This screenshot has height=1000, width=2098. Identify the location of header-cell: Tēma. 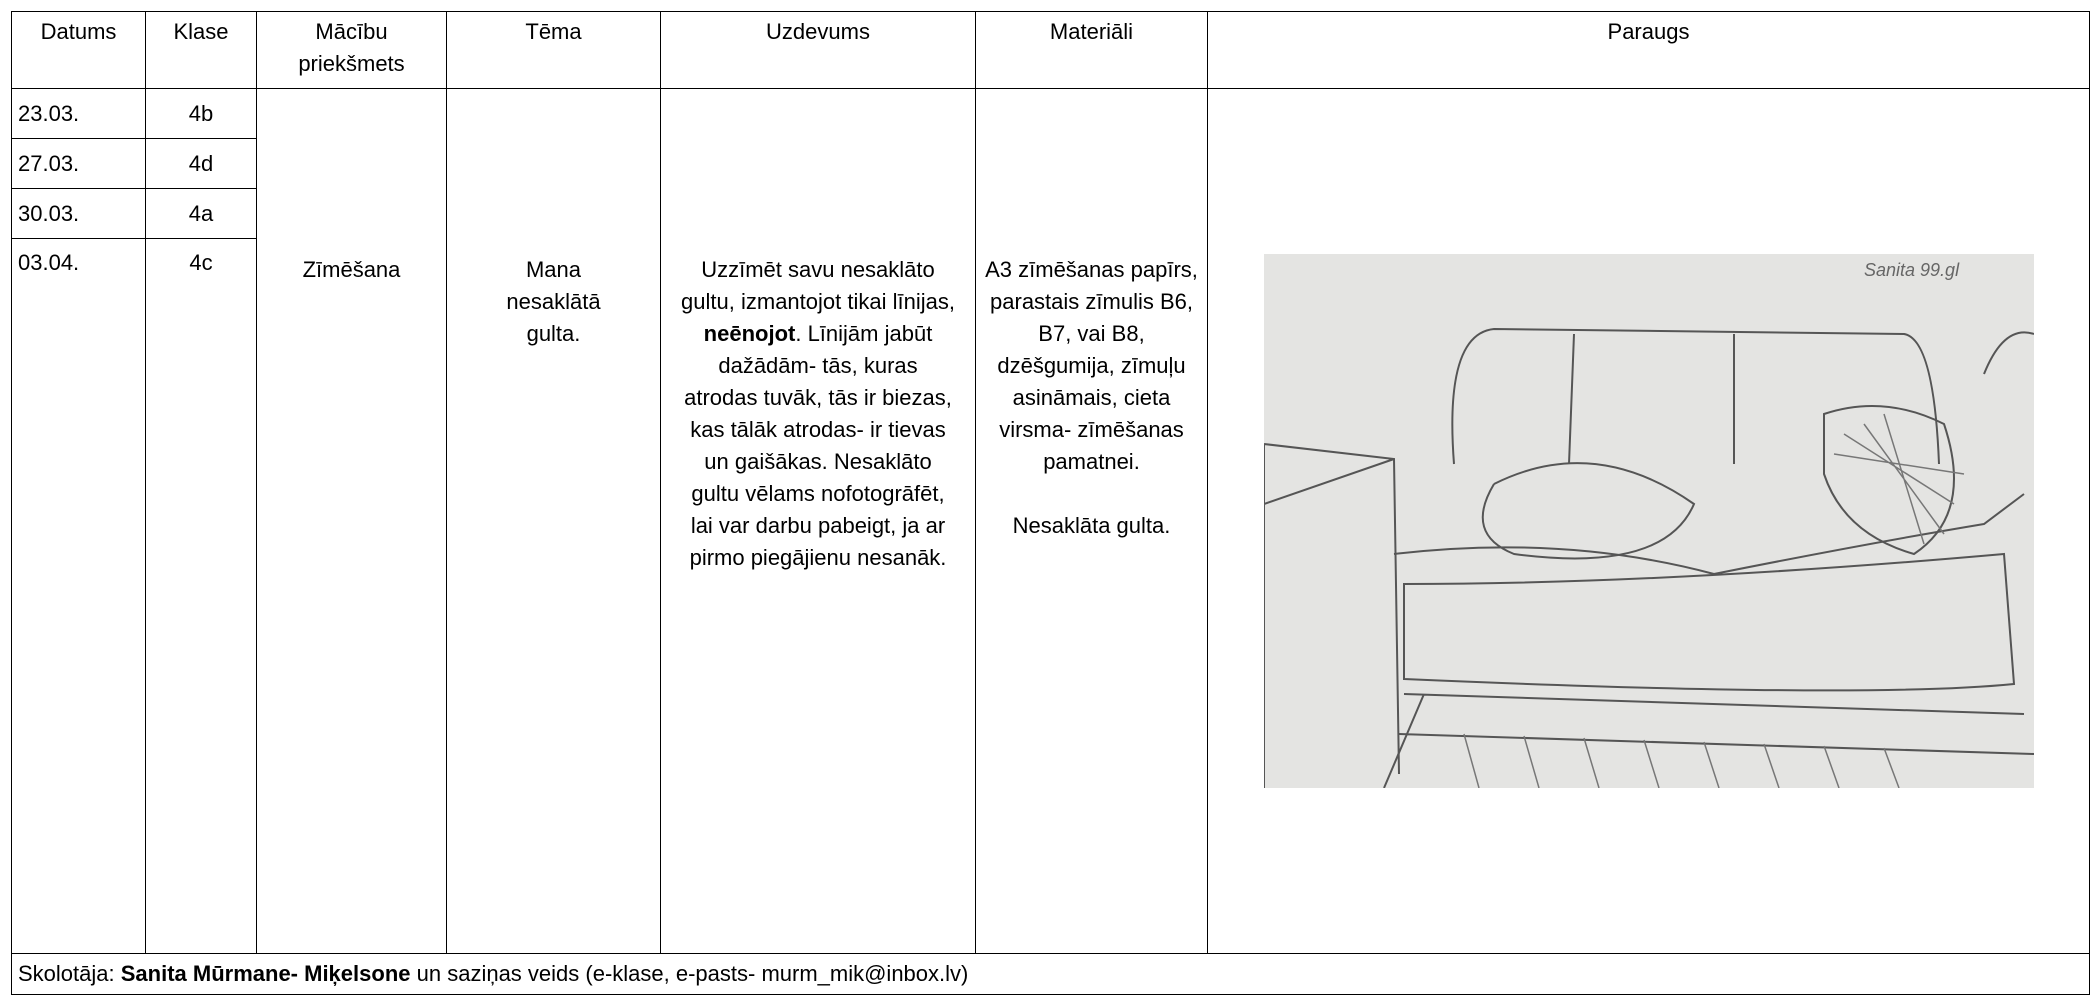
(553, 50).